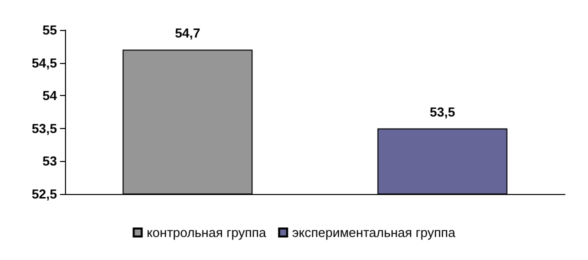  Describe the element at coordinates (374, 232) in the screenshot. I see `legend-label: экспериментальная группа` at that location.